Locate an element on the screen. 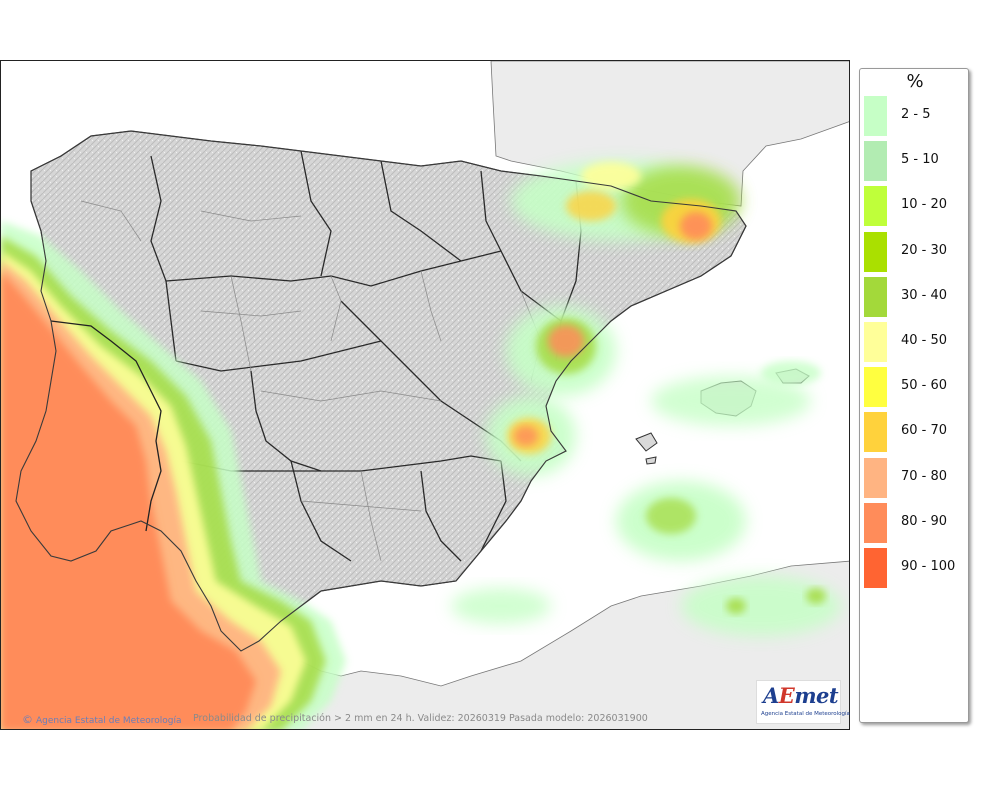 The height and width of the screenshot is (790, 1000). legend-label: 2 - 5 is located at coordinates (916, 114).